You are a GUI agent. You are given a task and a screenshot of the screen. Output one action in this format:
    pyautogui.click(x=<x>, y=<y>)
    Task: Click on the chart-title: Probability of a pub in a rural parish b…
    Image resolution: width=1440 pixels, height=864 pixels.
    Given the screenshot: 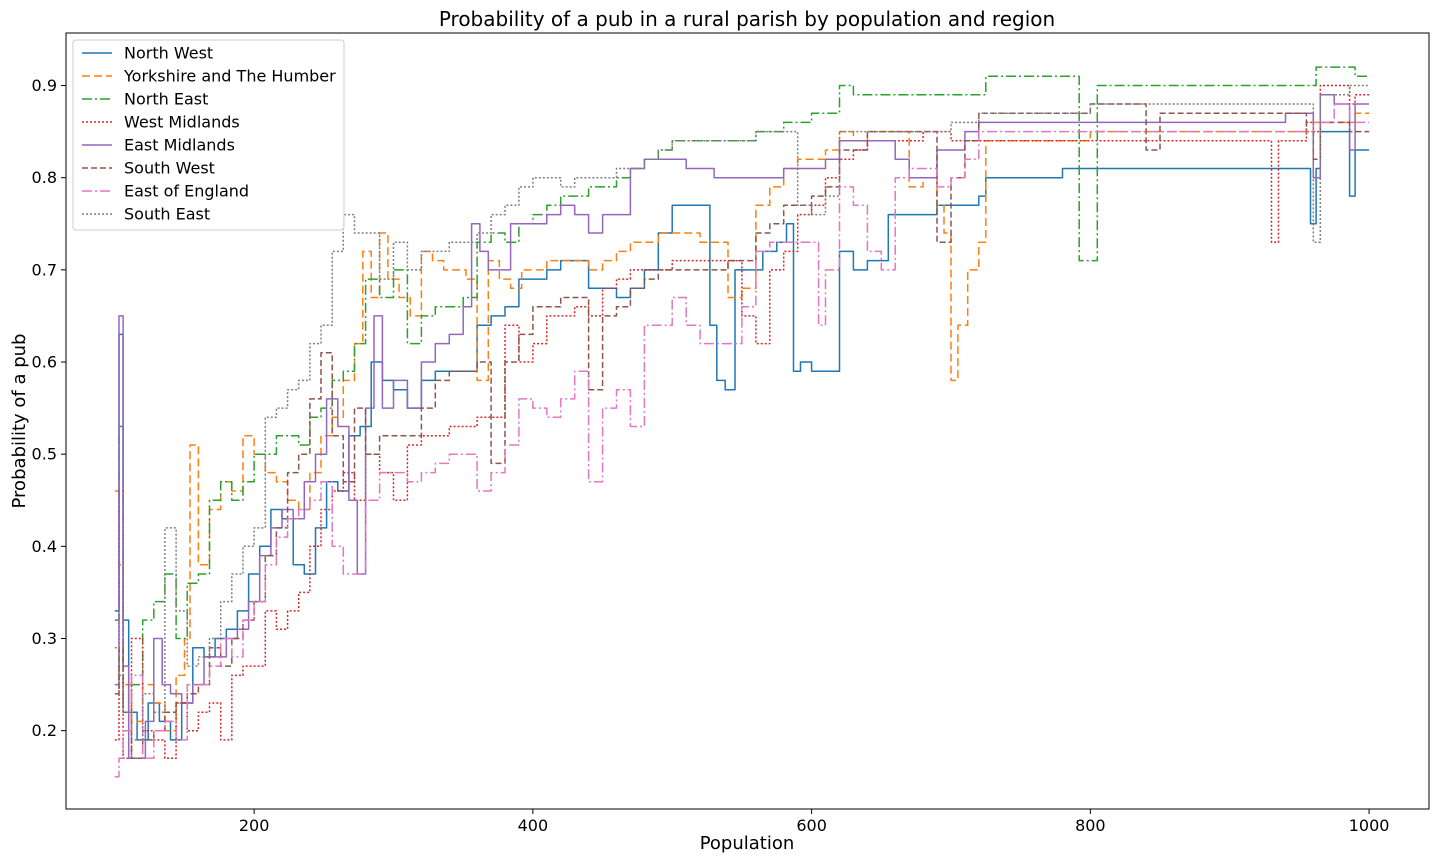 What is the action you would take?
    pyautogui.click(x=747, y=19)
    